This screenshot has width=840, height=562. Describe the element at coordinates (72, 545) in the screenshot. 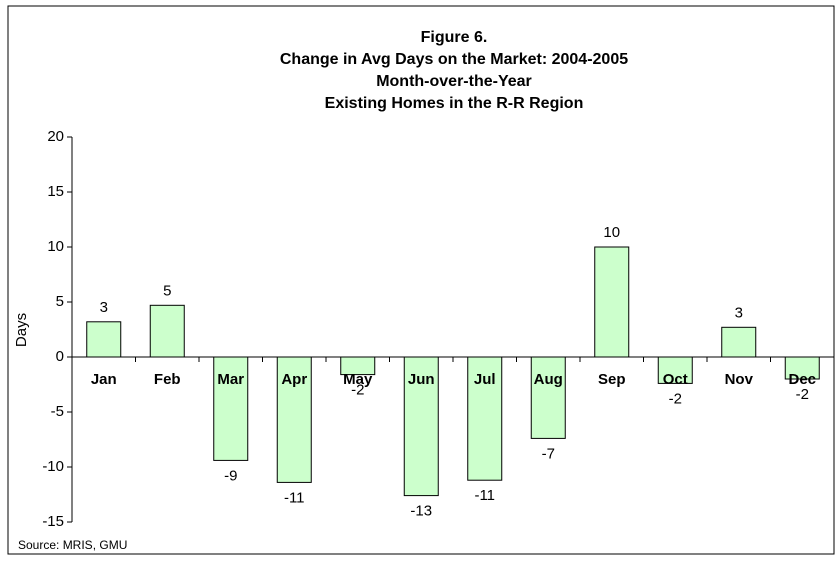

I see `source-note: Source: MRIS, GMU` at that location.